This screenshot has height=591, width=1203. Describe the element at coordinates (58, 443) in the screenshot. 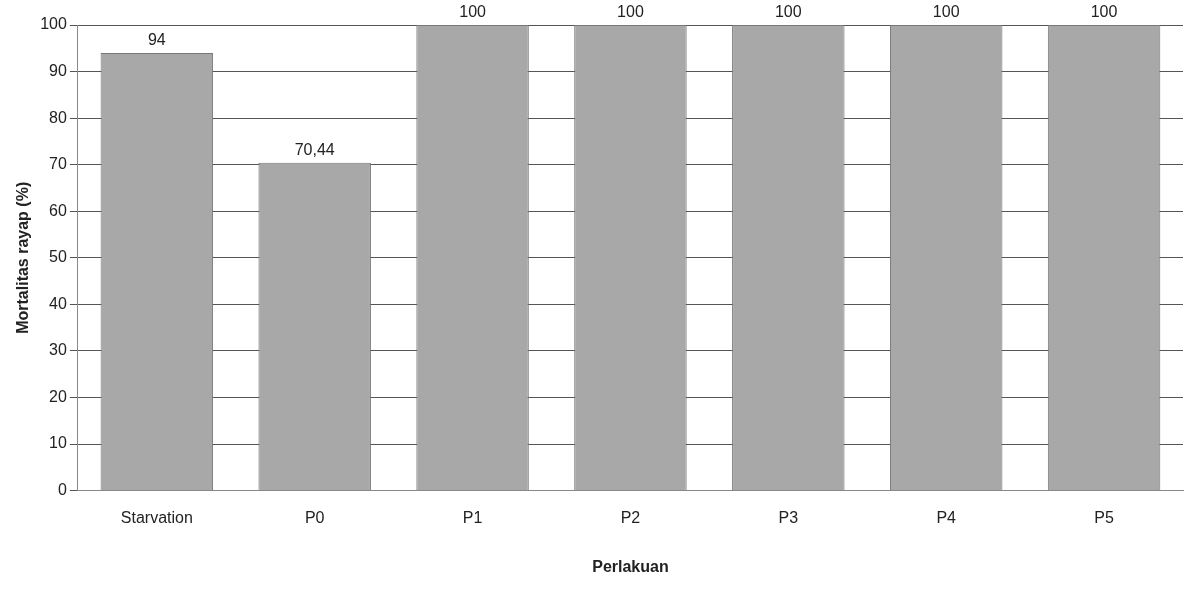

I see `y-tick-label: 10` at that location.